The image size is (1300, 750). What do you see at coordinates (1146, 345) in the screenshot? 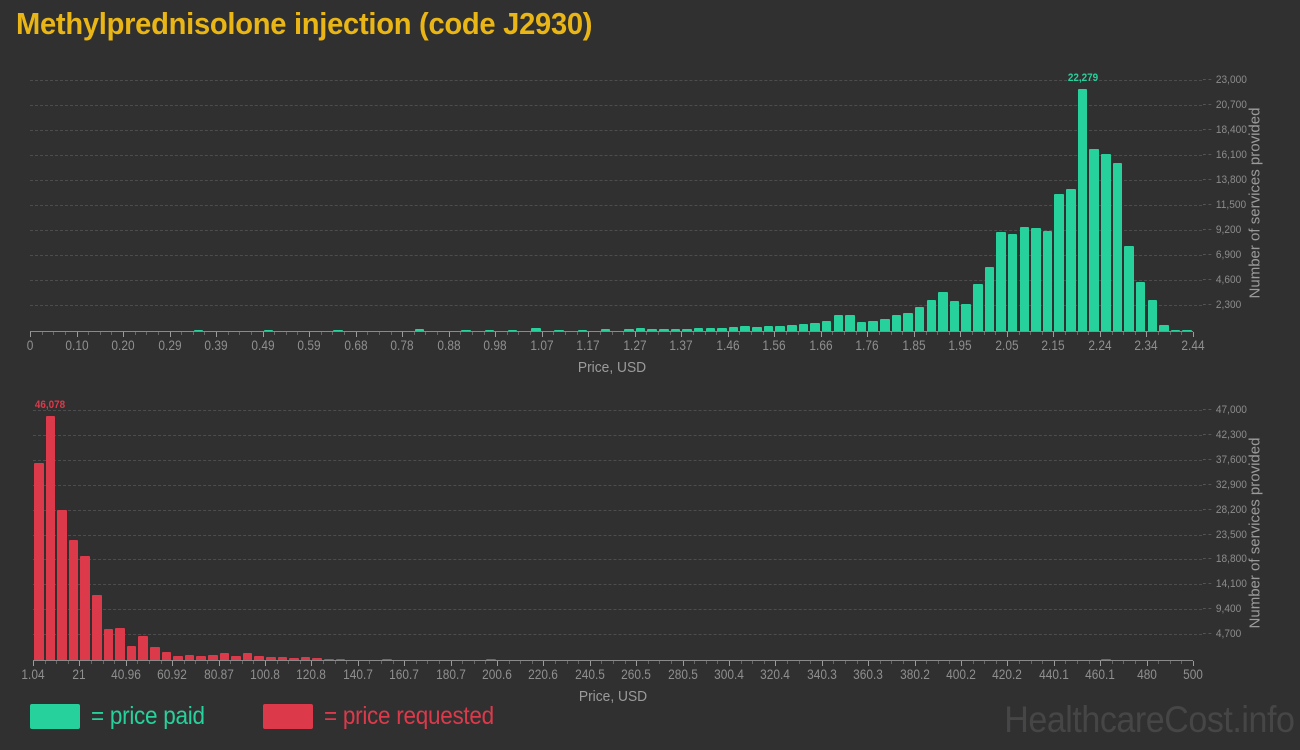
I see `x-tick-label: 2.34` at bounding box center [1146, 345].